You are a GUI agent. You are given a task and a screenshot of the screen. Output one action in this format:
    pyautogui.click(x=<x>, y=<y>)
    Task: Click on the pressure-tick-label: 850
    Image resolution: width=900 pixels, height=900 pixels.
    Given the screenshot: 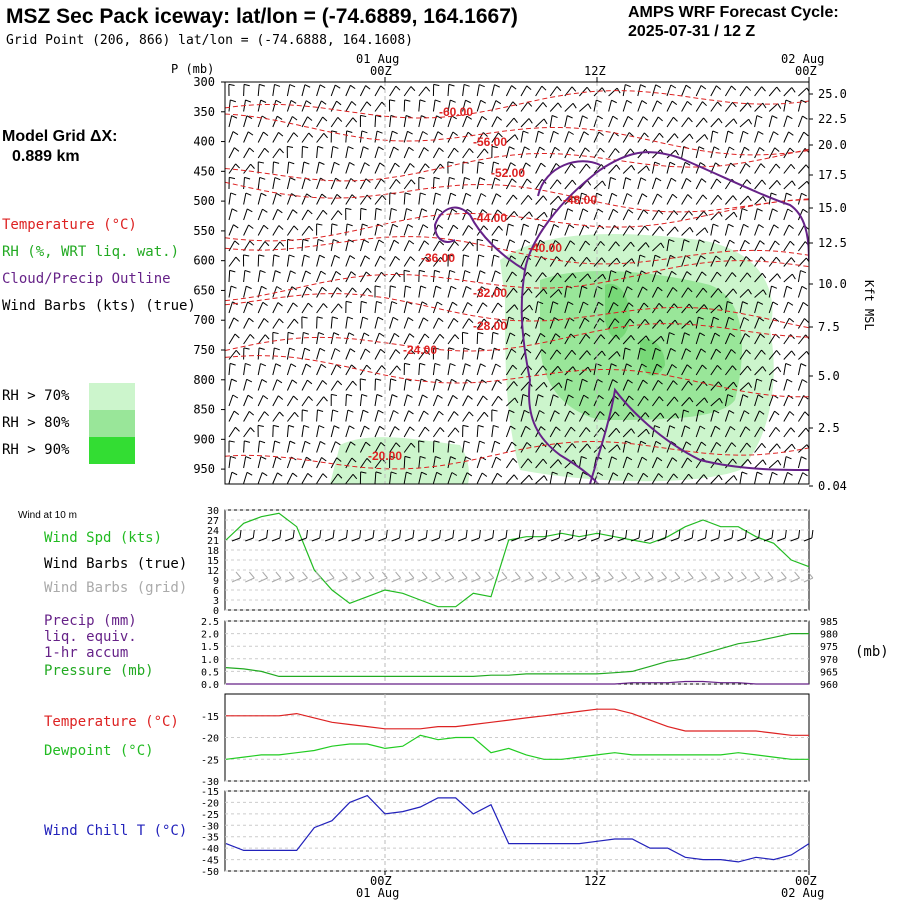 What is the action you would take?
    pyautogui.click(x=204, y=410)
    